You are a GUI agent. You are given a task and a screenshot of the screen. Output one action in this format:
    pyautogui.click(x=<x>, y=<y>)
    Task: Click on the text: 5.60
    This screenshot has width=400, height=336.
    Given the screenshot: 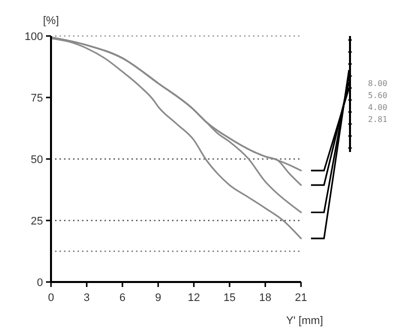 What is the action you would take?
    pyautogui.click(x=378, y=95)
    